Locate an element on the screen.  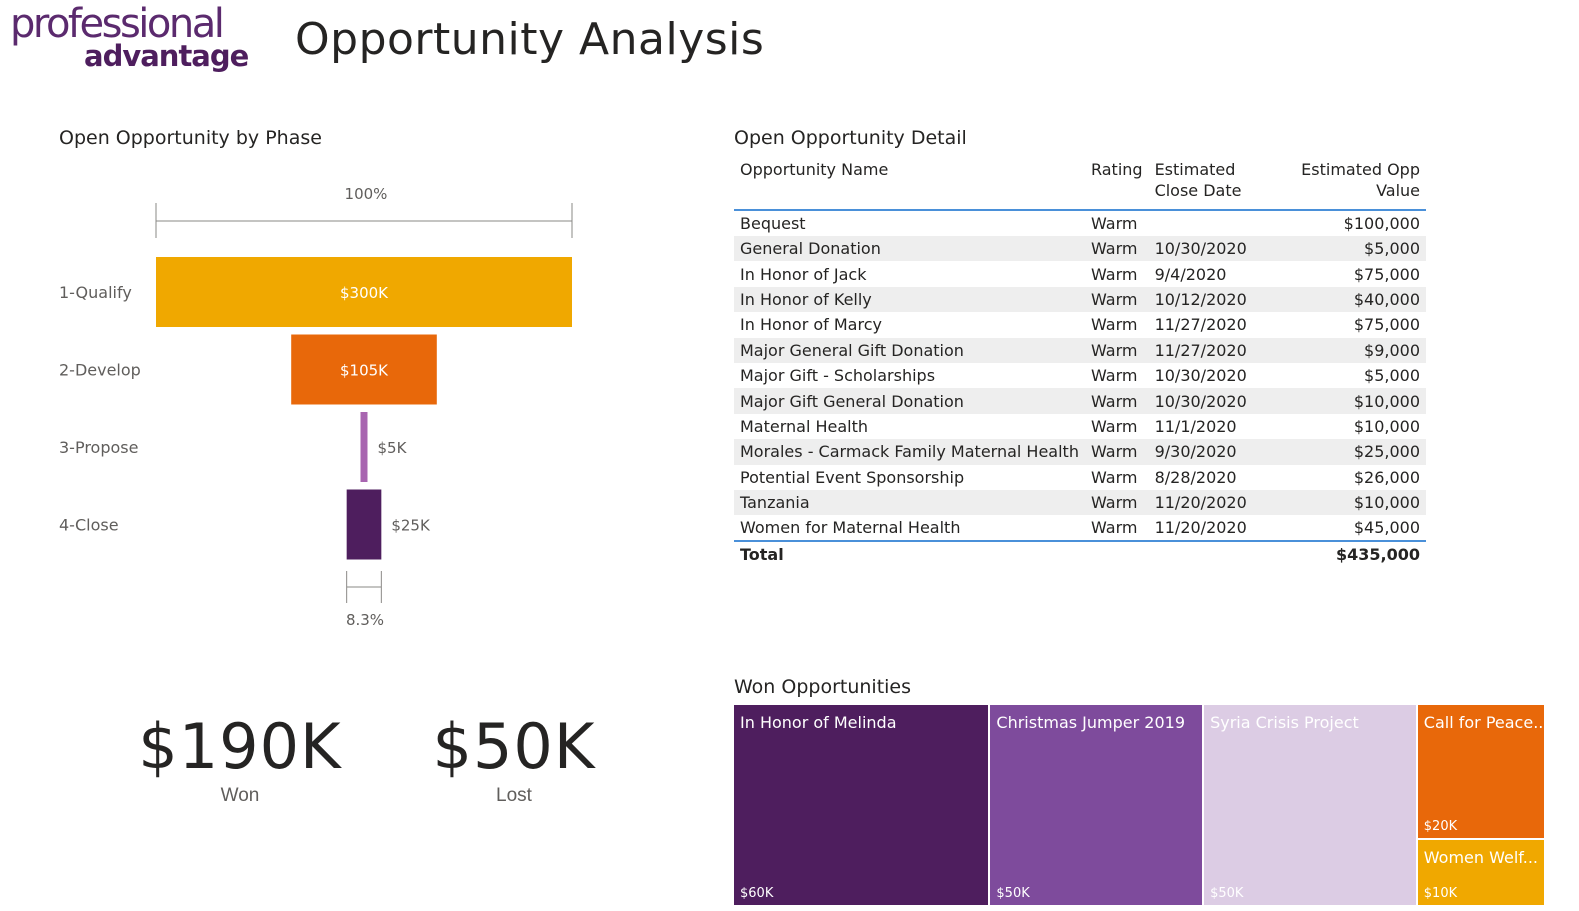
kpi-lost-value: $50K is located at coordinates (514, 746).